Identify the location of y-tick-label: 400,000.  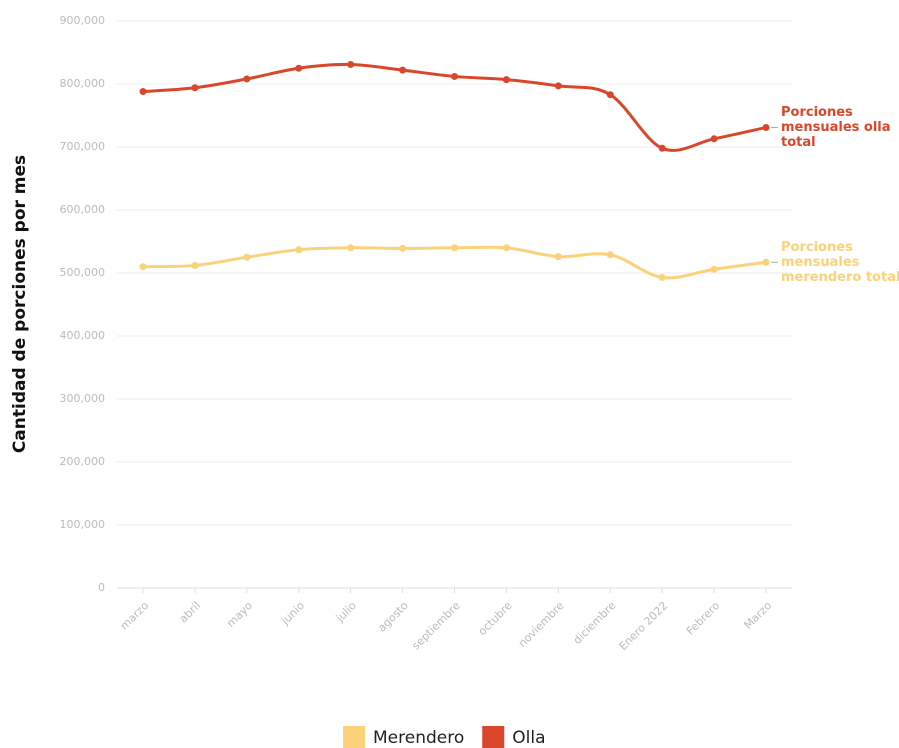
(83, 335).